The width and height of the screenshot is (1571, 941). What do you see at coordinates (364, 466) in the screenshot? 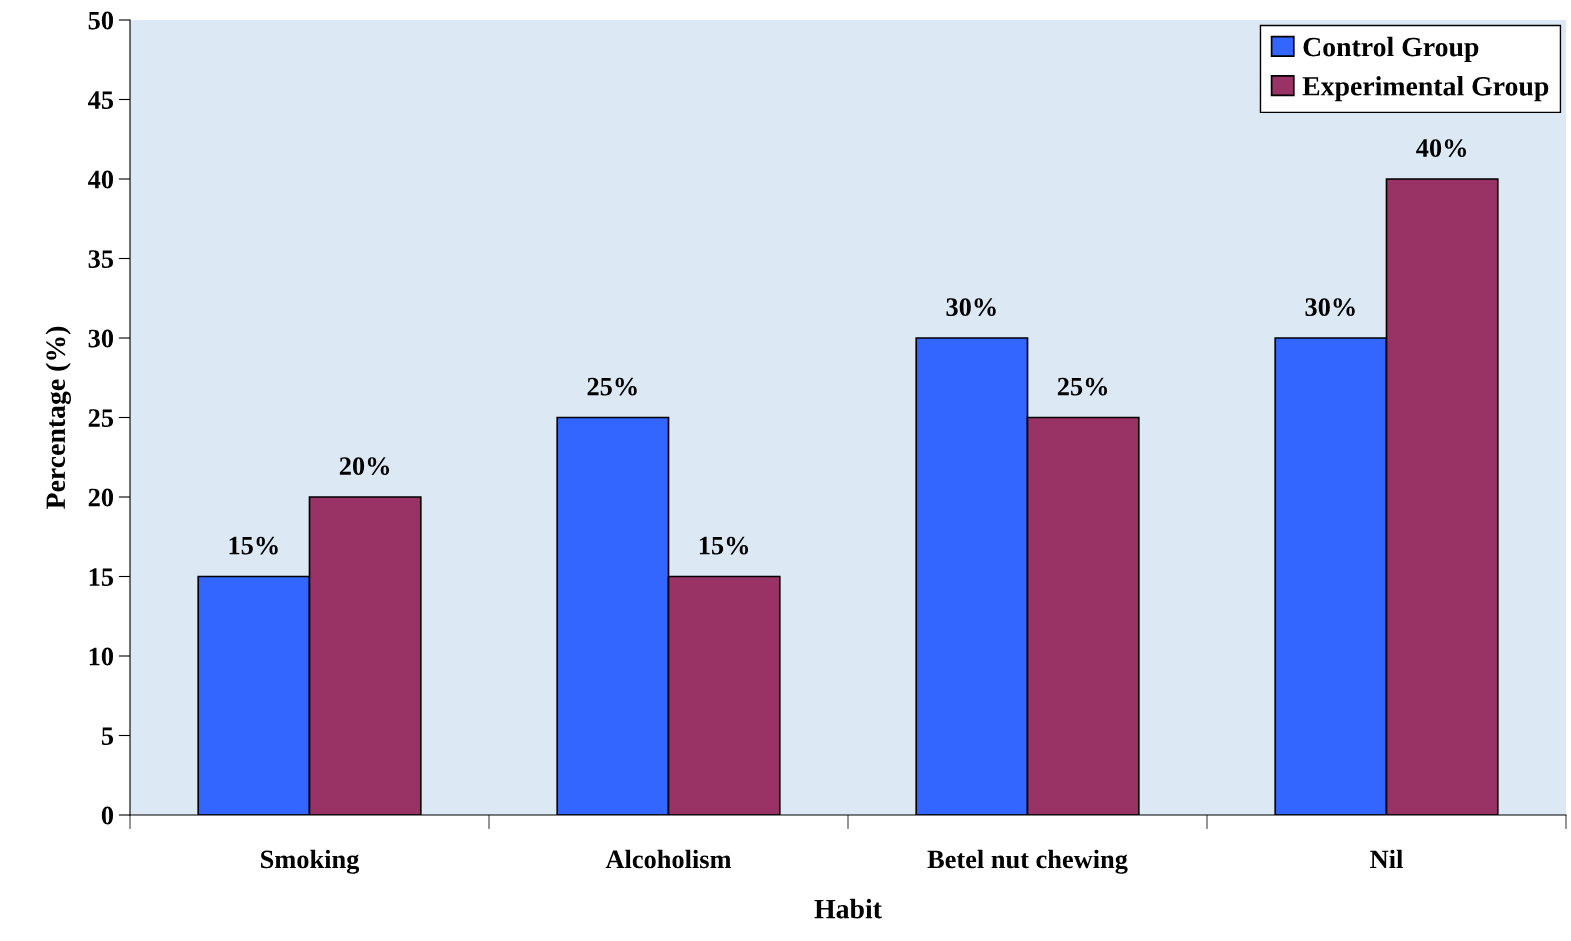
I see `data-label: 20%` at bounding box center [364, 466].